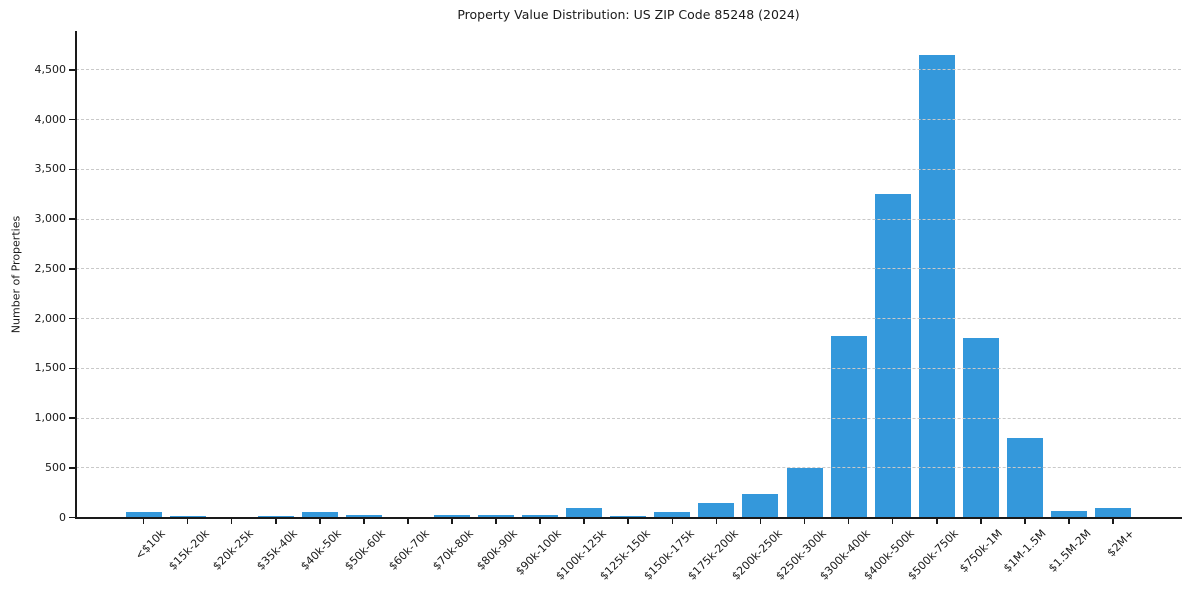 The image size is (1190, 590). I want to click on y-tick-label: 1,500, so click(50, 368).